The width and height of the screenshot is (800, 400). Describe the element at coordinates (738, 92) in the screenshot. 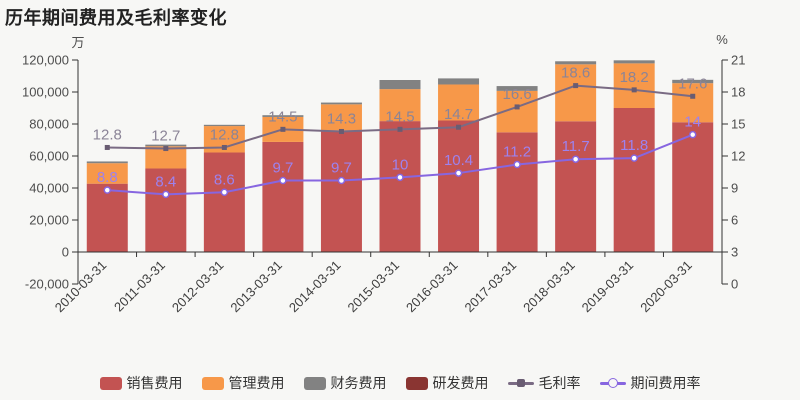

I see `right-axis-tick-label: 18` at that location.